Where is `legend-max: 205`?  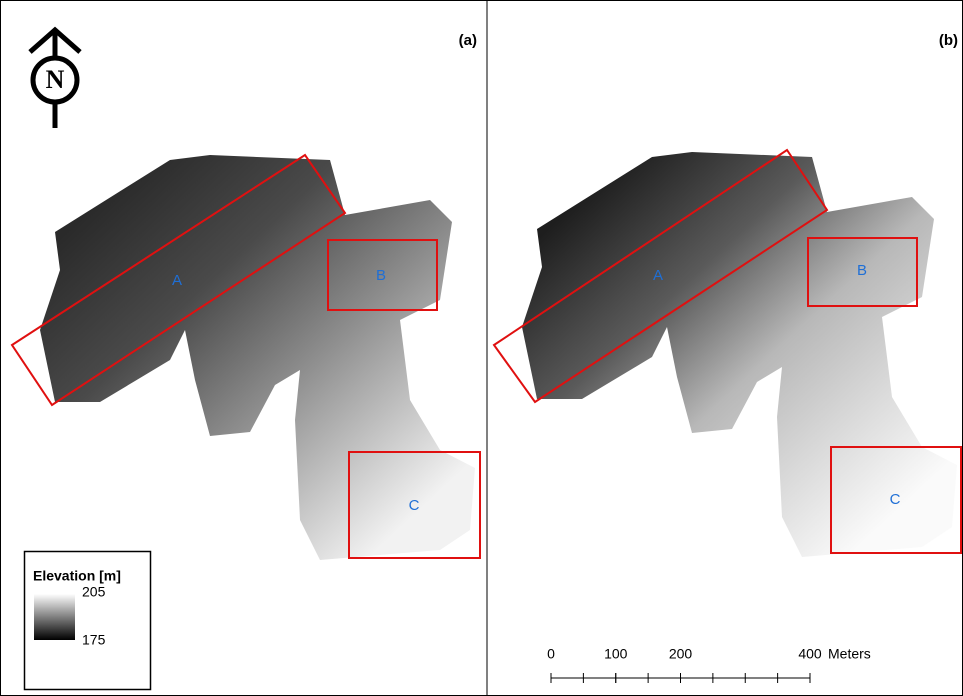
legend-max: 205 is located at coordinates (94, 592).